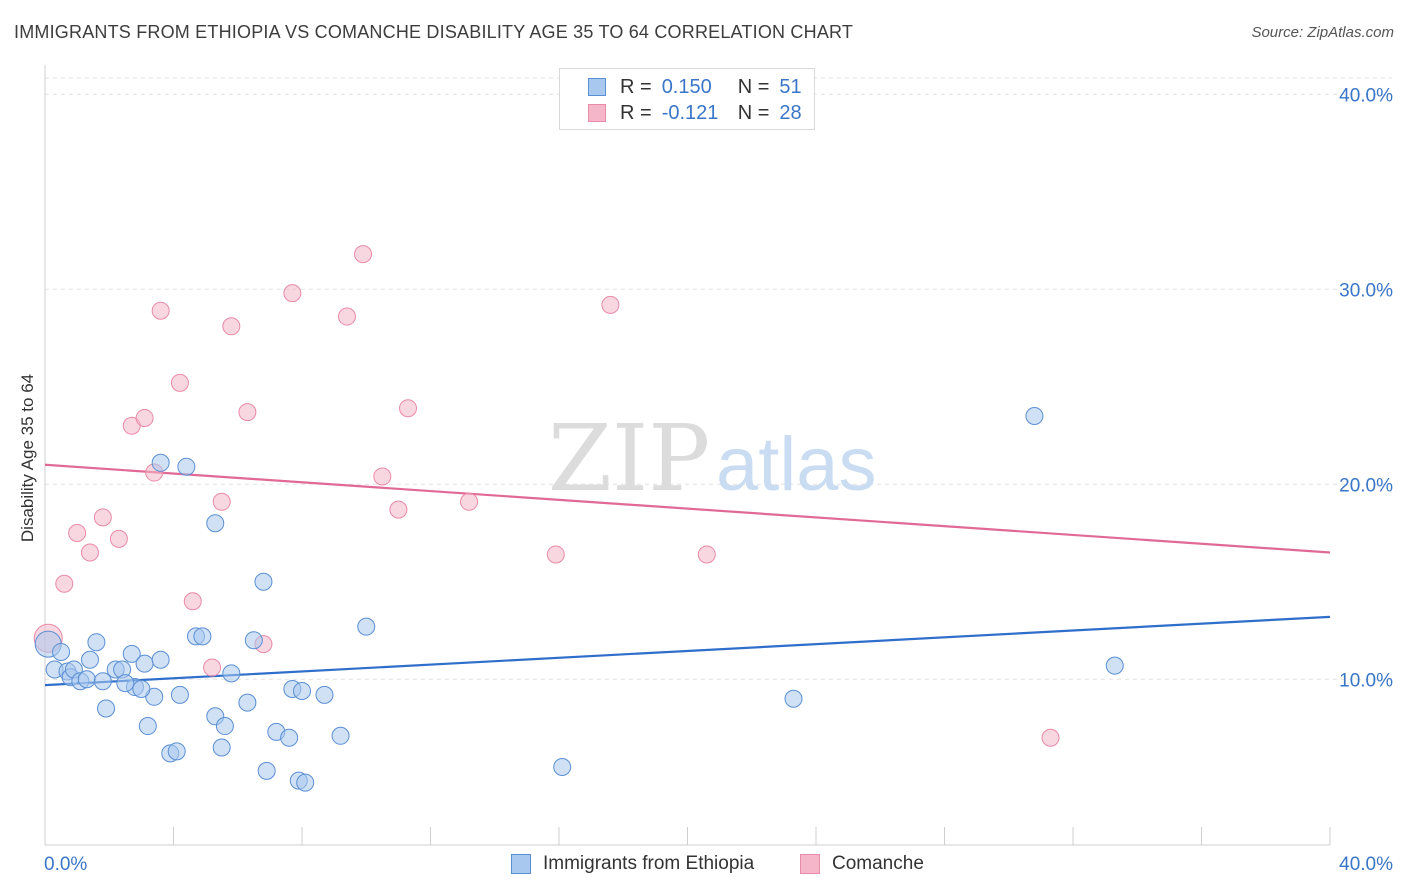  What do you see at coordinates (649, 863) in the screenshot?
I see `bottom-legend-label-ethiopia: Immigrants from Ethiopia` at bounding box center [649, 863].